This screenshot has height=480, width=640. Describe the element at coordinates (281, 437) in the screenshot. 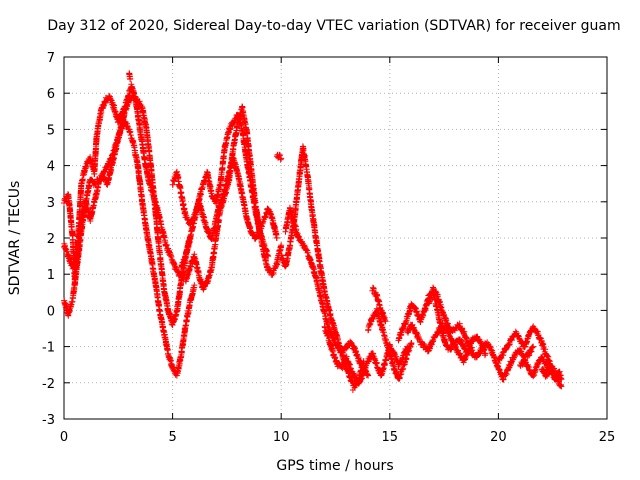

I see `x-tick-label: 10` at that location.